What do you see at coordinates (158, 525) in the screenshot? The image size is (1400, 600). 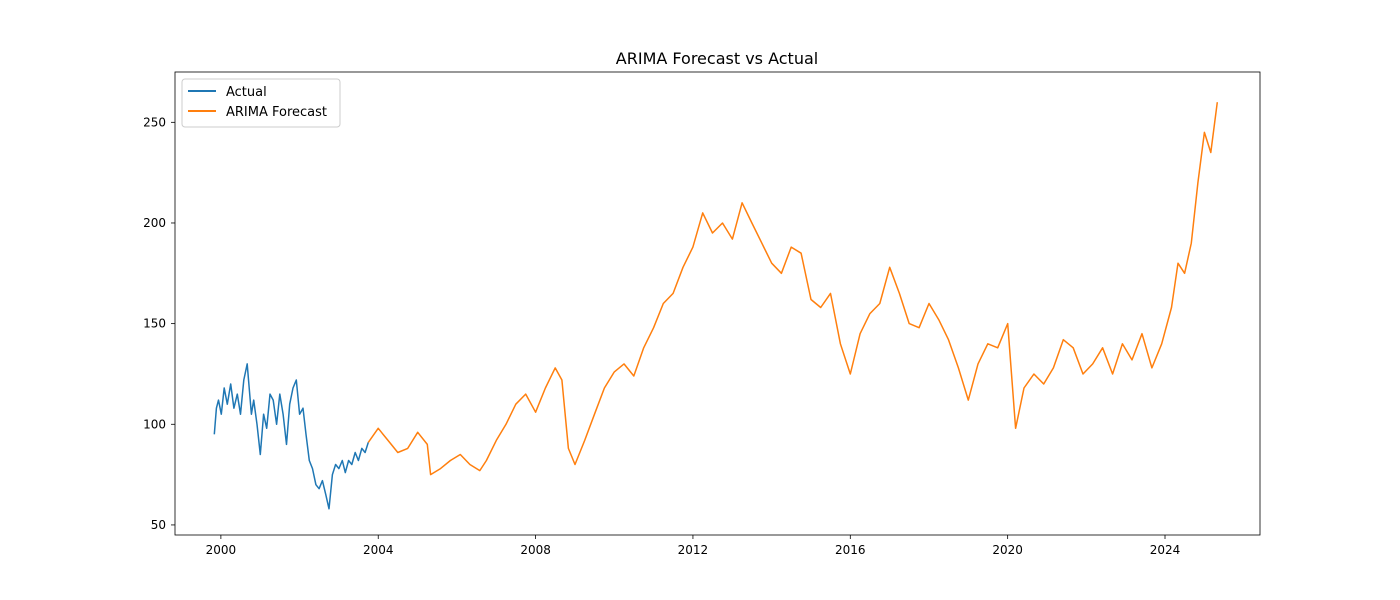 I see `y-tick-label: 50` at bounding box center [158, 525].